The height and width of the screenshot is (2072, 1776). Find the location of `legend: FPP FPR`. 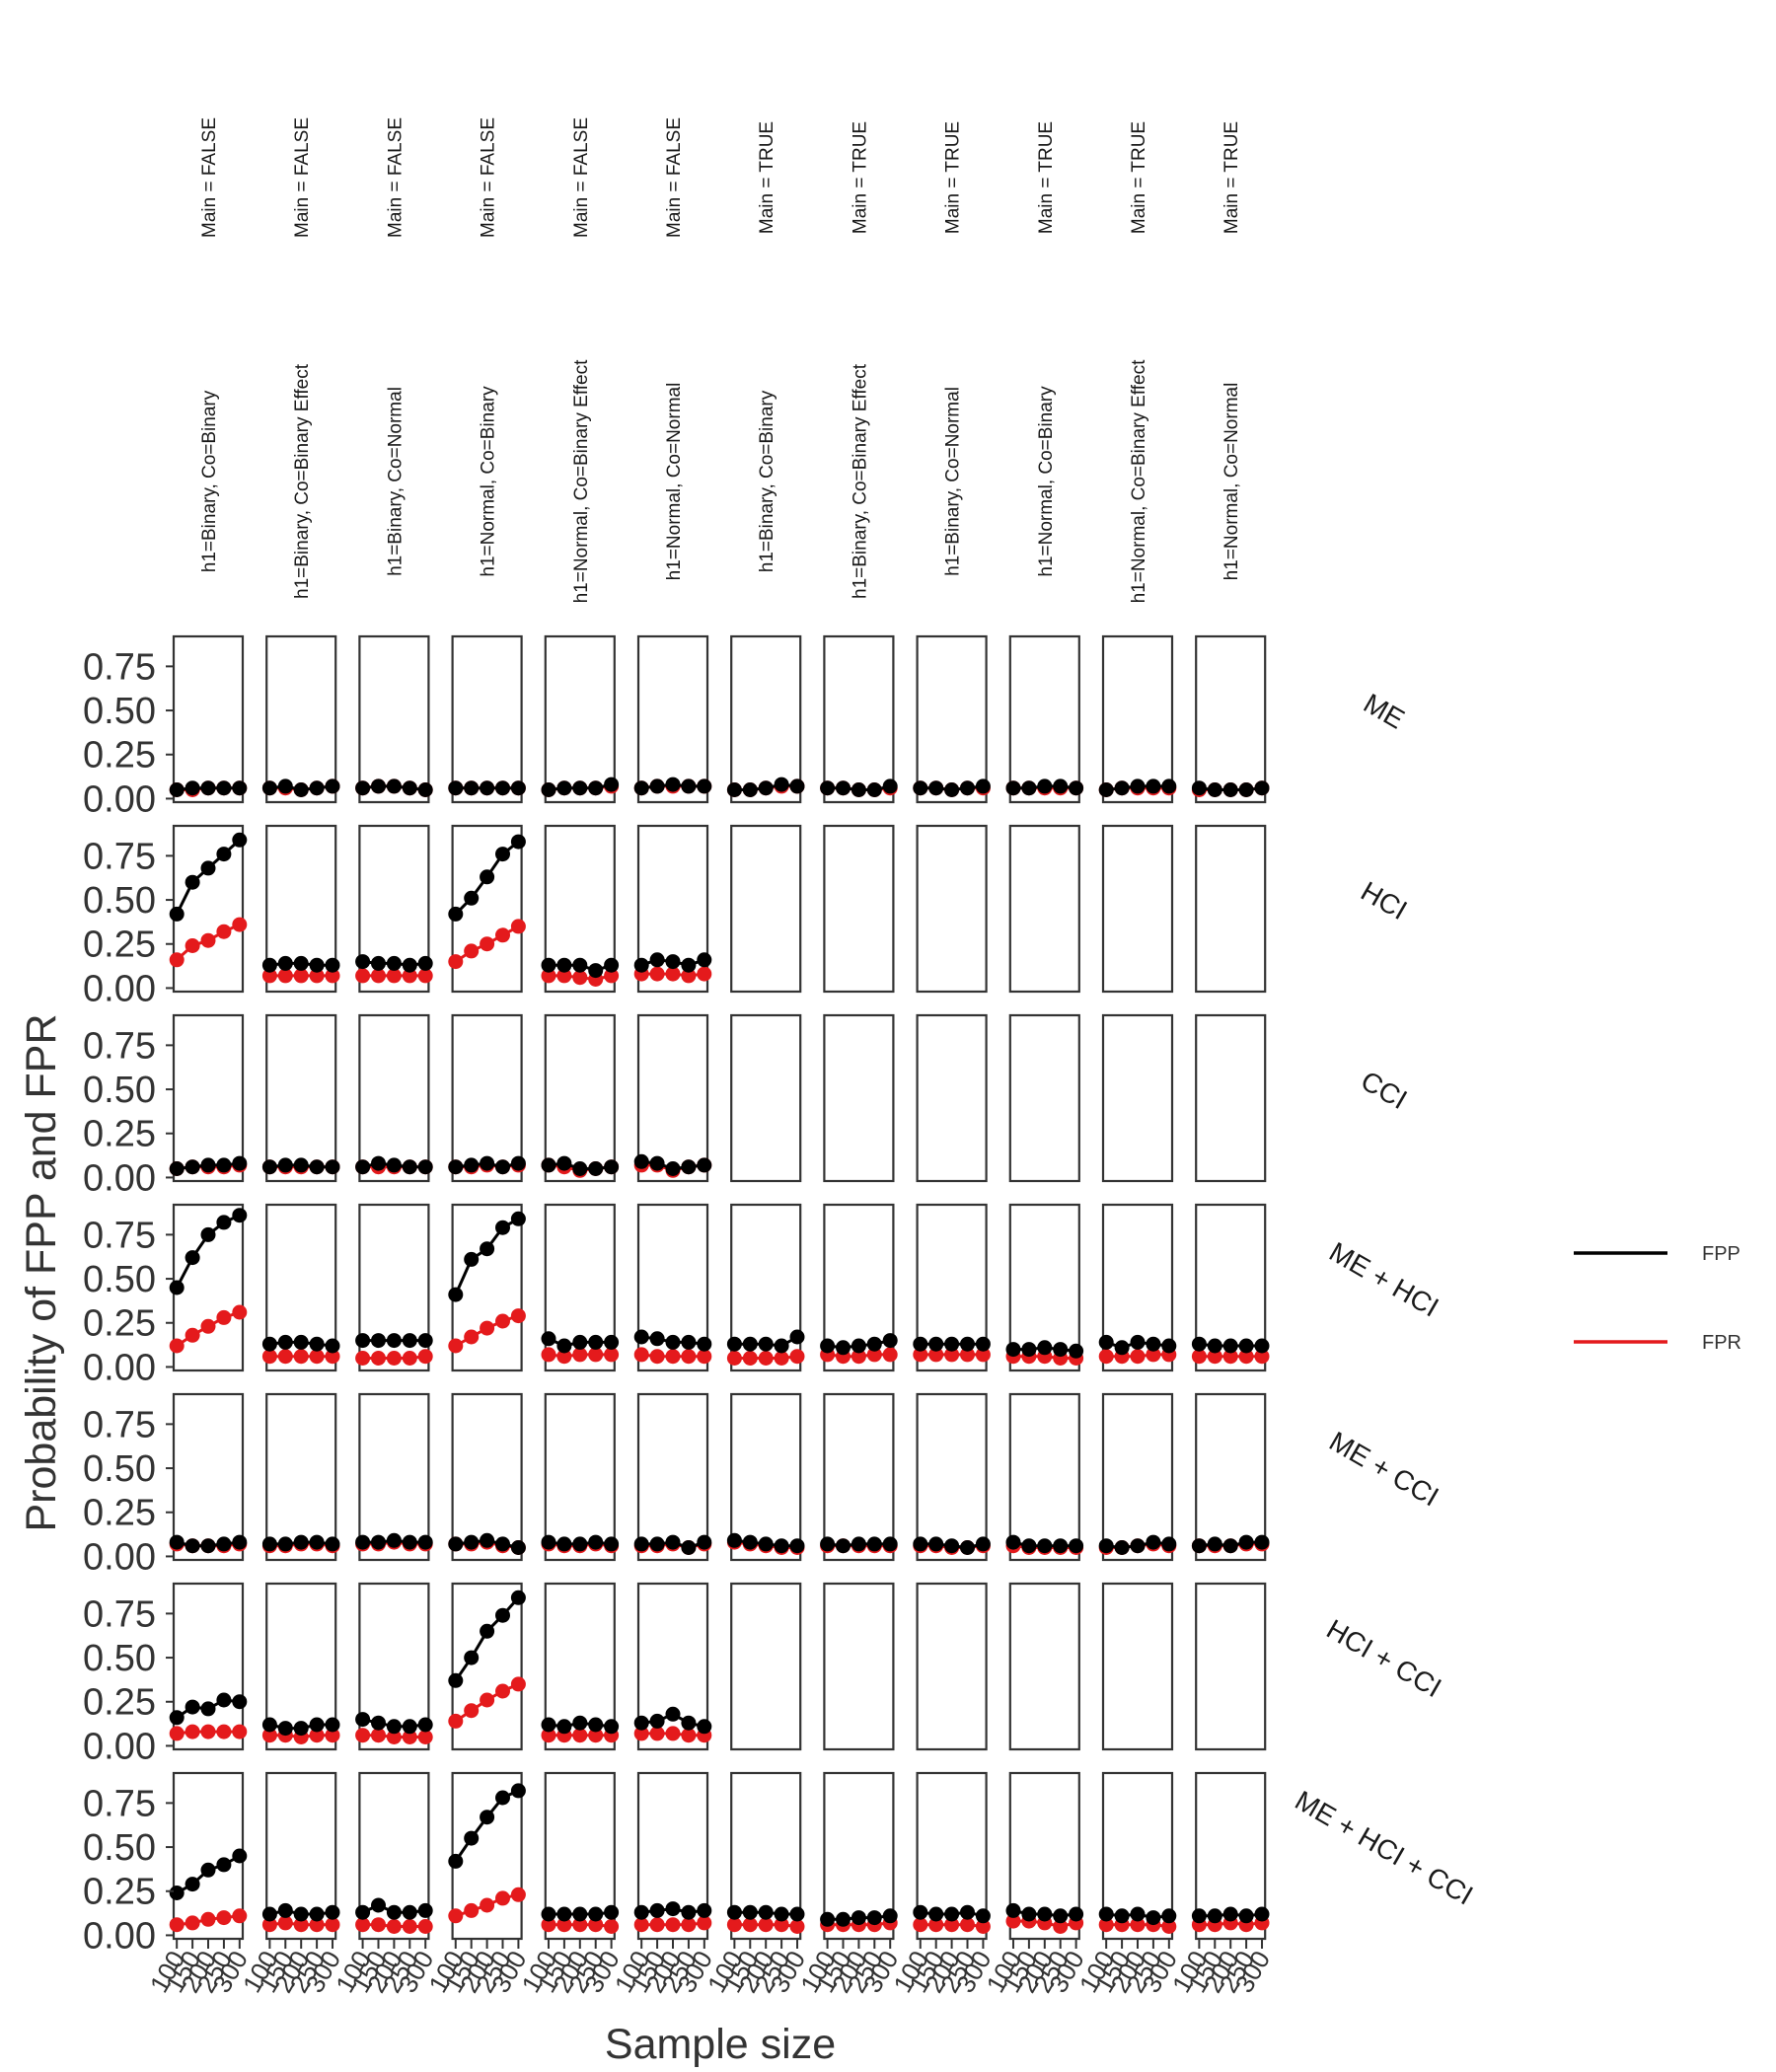

legend: FPP FPR is located at coordinates (1658, 1299).